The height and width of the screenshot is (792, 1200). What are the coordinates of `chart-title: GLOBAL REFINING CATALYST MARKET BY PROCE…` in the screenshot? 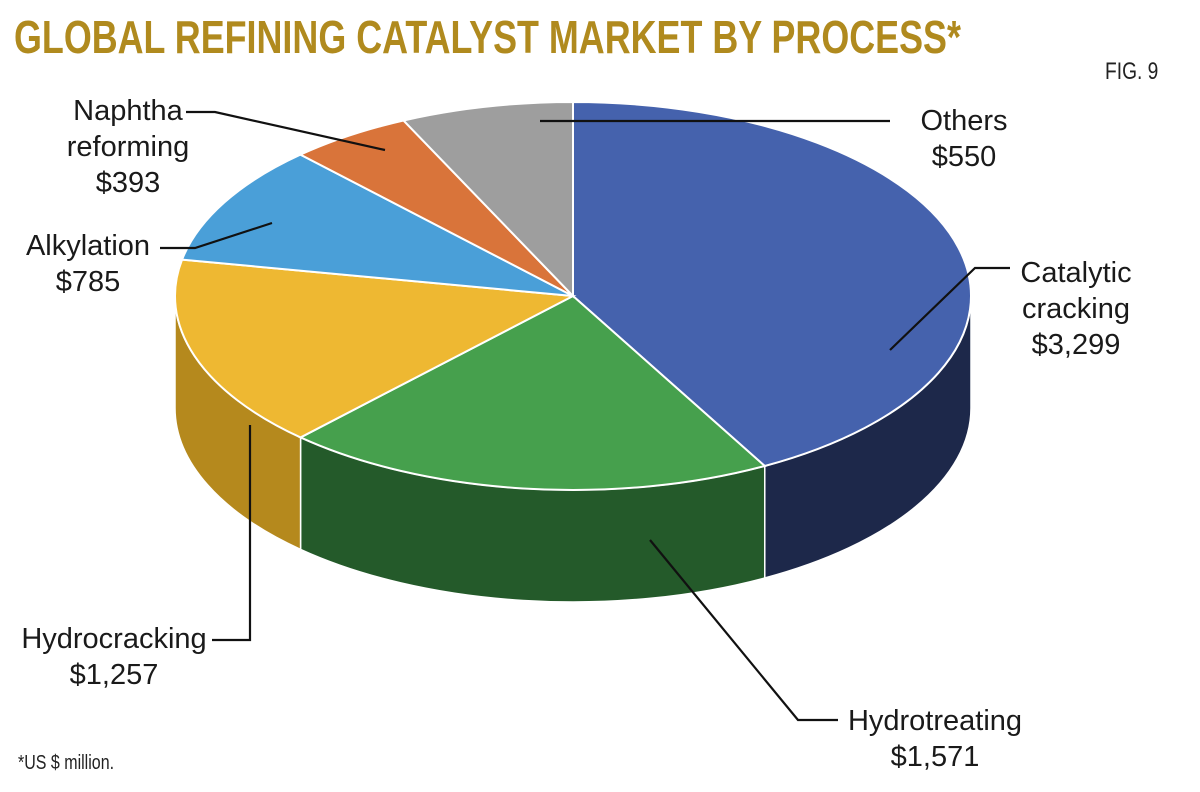 It's located at (487, 37).